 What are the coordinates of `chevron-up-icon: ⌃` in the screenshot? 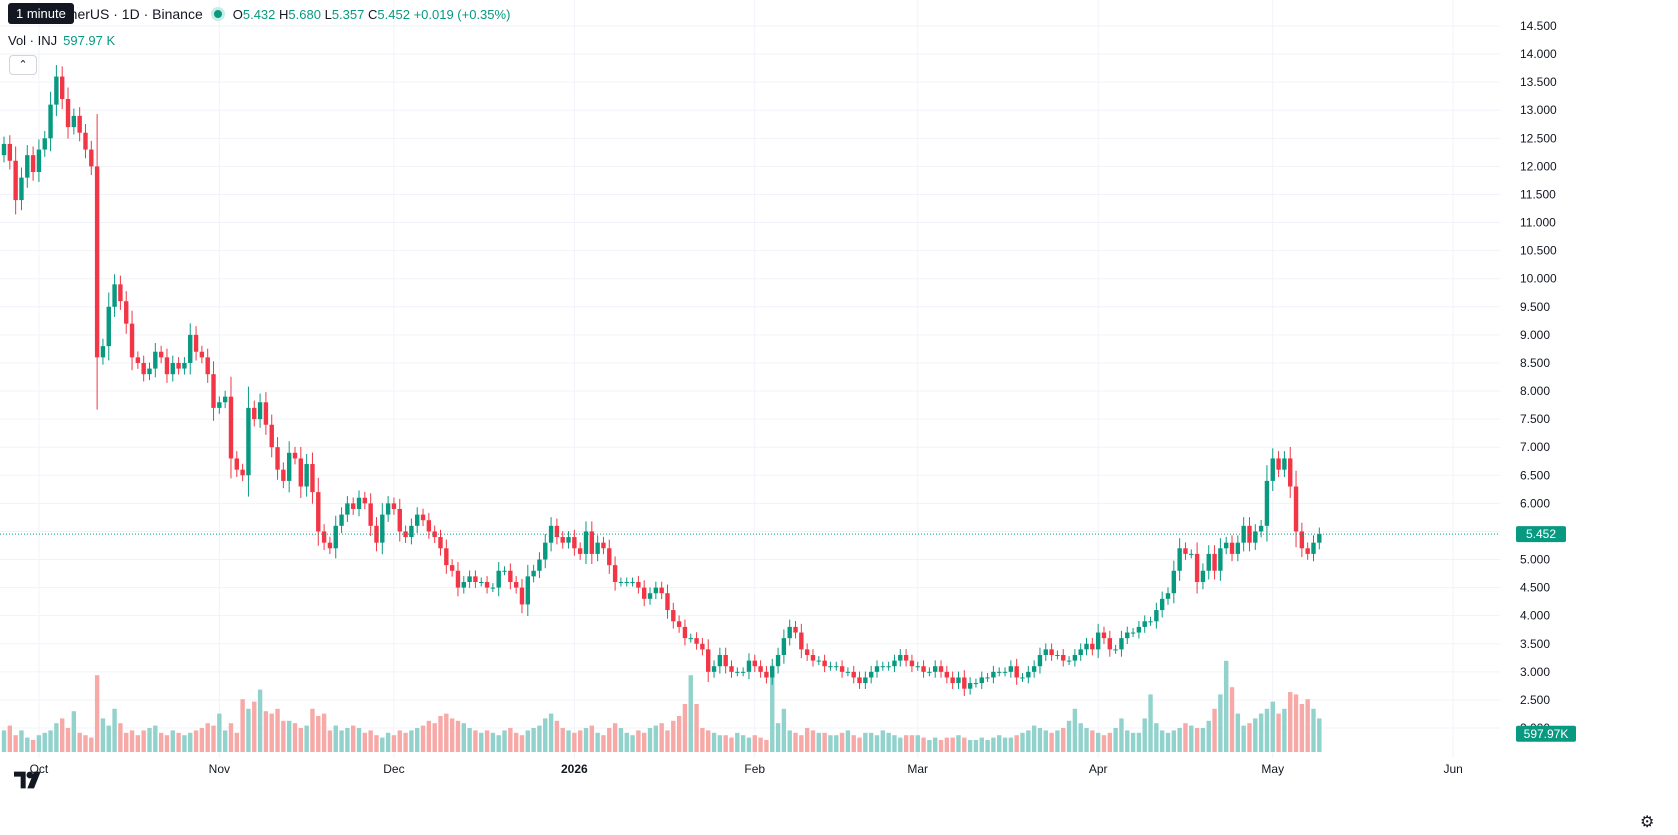 It's located at (23, 65).